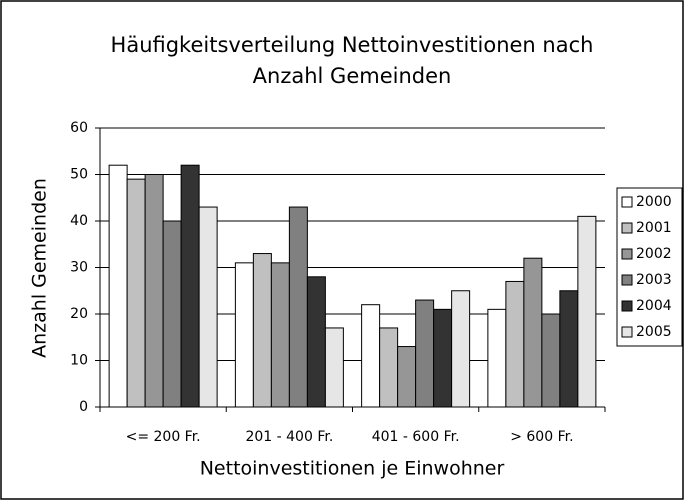  Describe the element at coordinates (654, 254) in the screenshot. I see `legend-label: 2002` at that location.